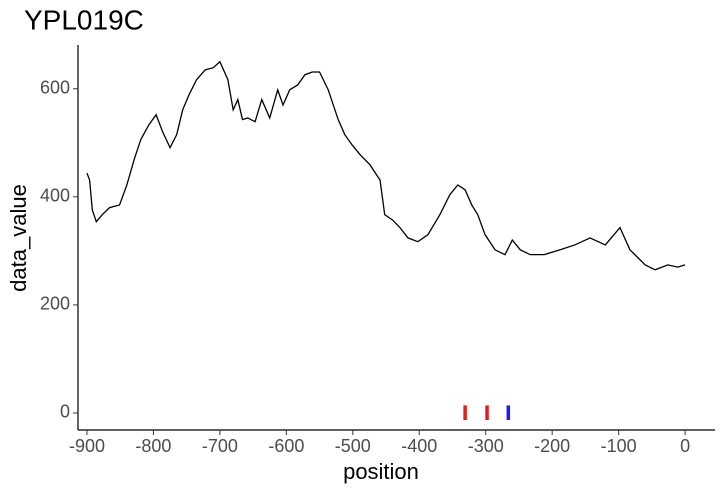 This screenshot has width=723, height=493. Describe the element at coordinates (552, 446) in the screenshot. I see `x-tick-label: -200` at that location.